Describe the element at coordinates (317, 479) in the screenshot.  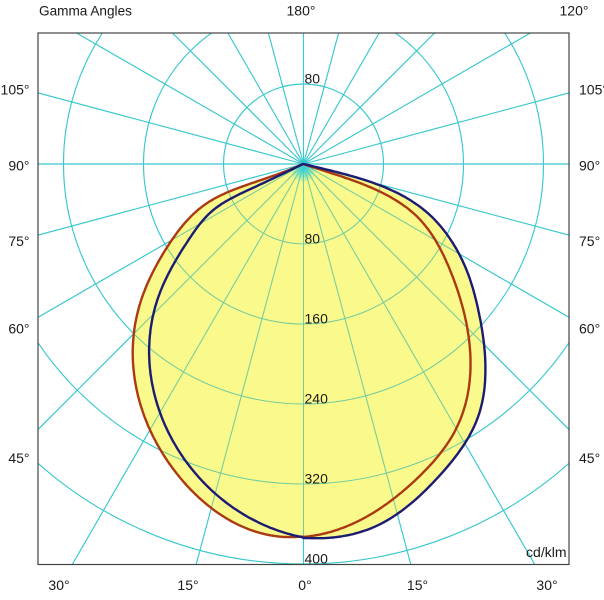
I see `svg-text: 320` at that location.